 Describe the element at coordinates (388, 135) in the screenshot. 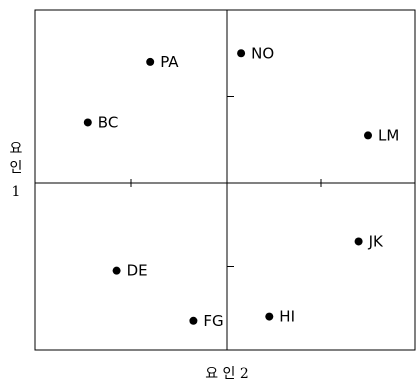

I see `data-point-label: LM` at that location.